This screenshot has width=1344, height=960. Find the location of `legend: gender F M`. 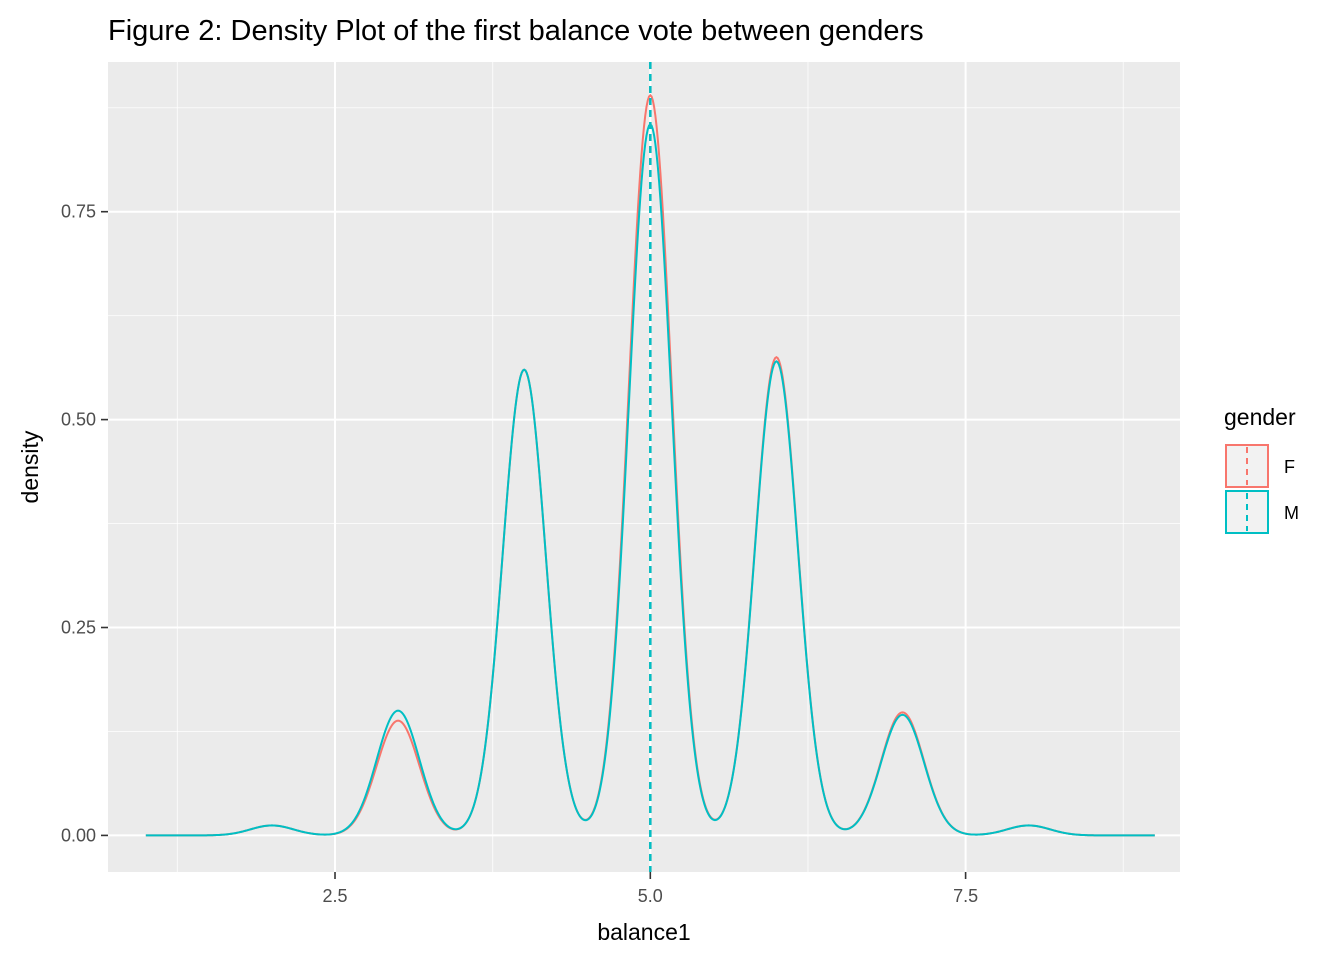

legend: gender F M is located at coordinates (1261, 469).